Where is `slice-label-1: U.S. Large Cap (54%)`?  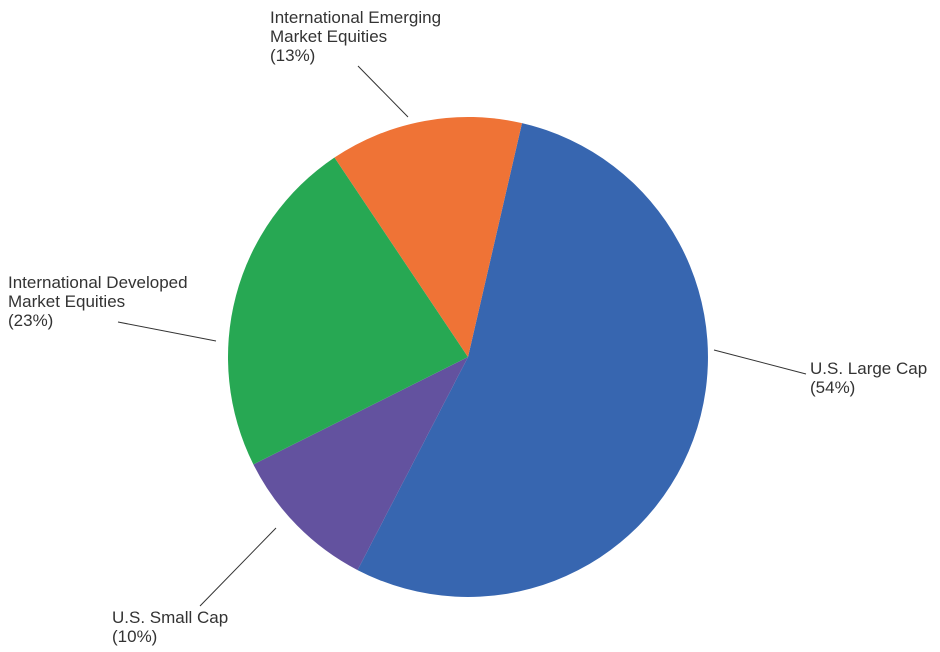 slice-label-1: U.S. Large Cap (54%) is located at coordinates (868, 378).